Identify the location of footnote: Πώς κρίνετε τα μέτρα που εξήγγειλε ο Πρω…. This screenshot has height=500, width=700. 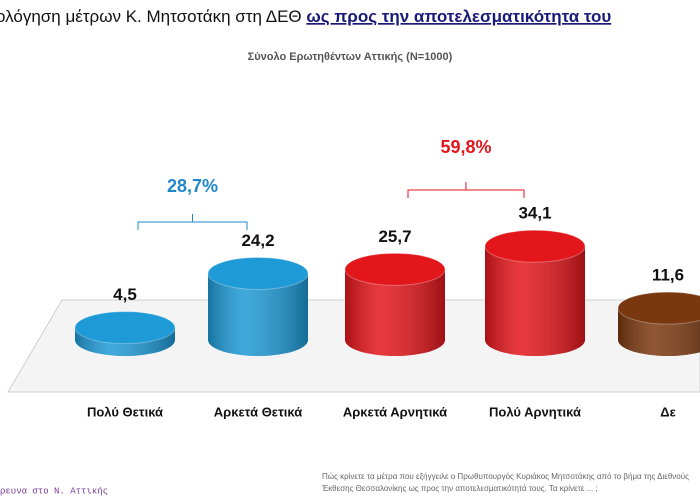
(505, 476).